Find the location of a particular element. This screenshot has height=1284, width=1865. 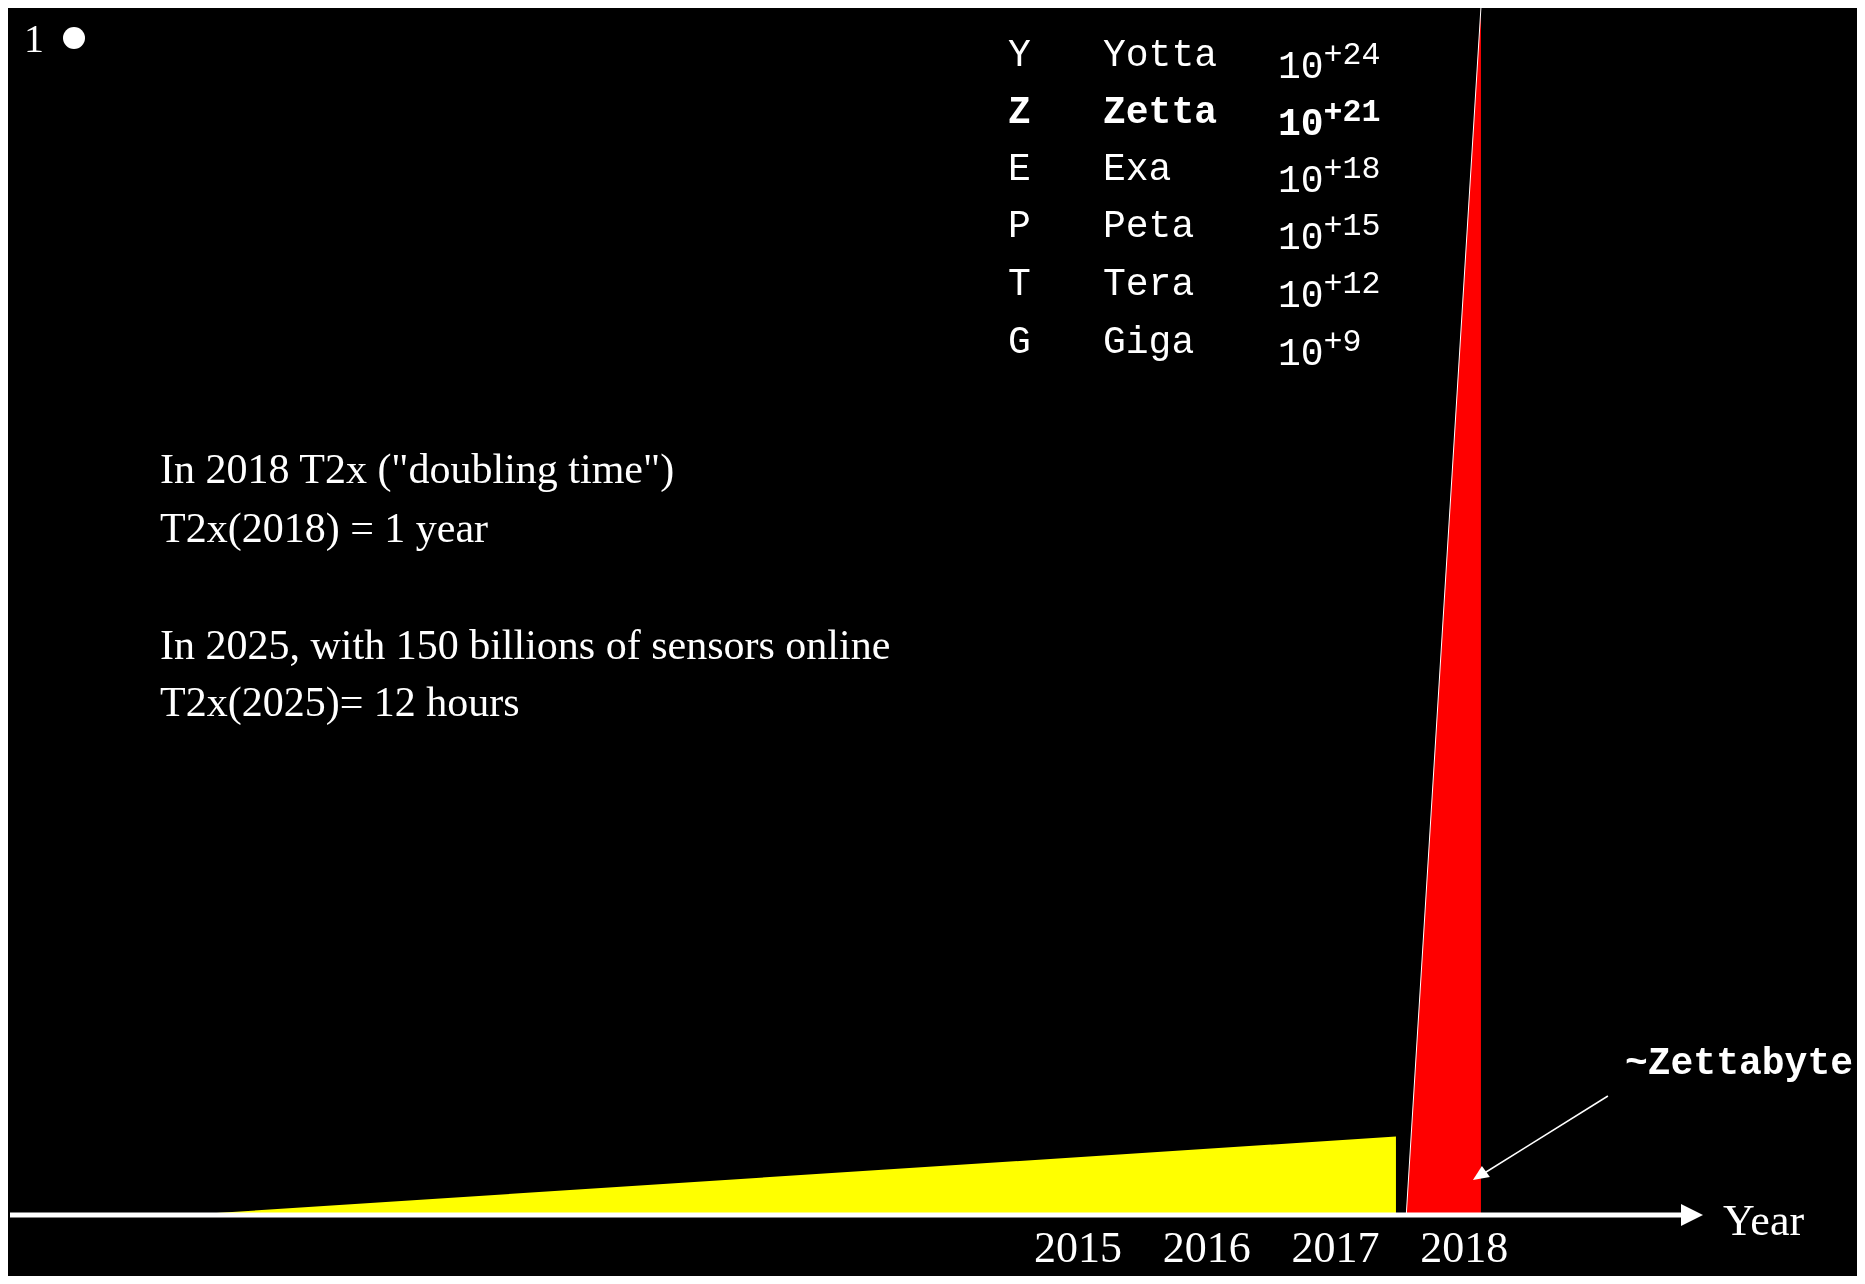

x-tick-label: 2017 is located at coordinates (1335, 1248).